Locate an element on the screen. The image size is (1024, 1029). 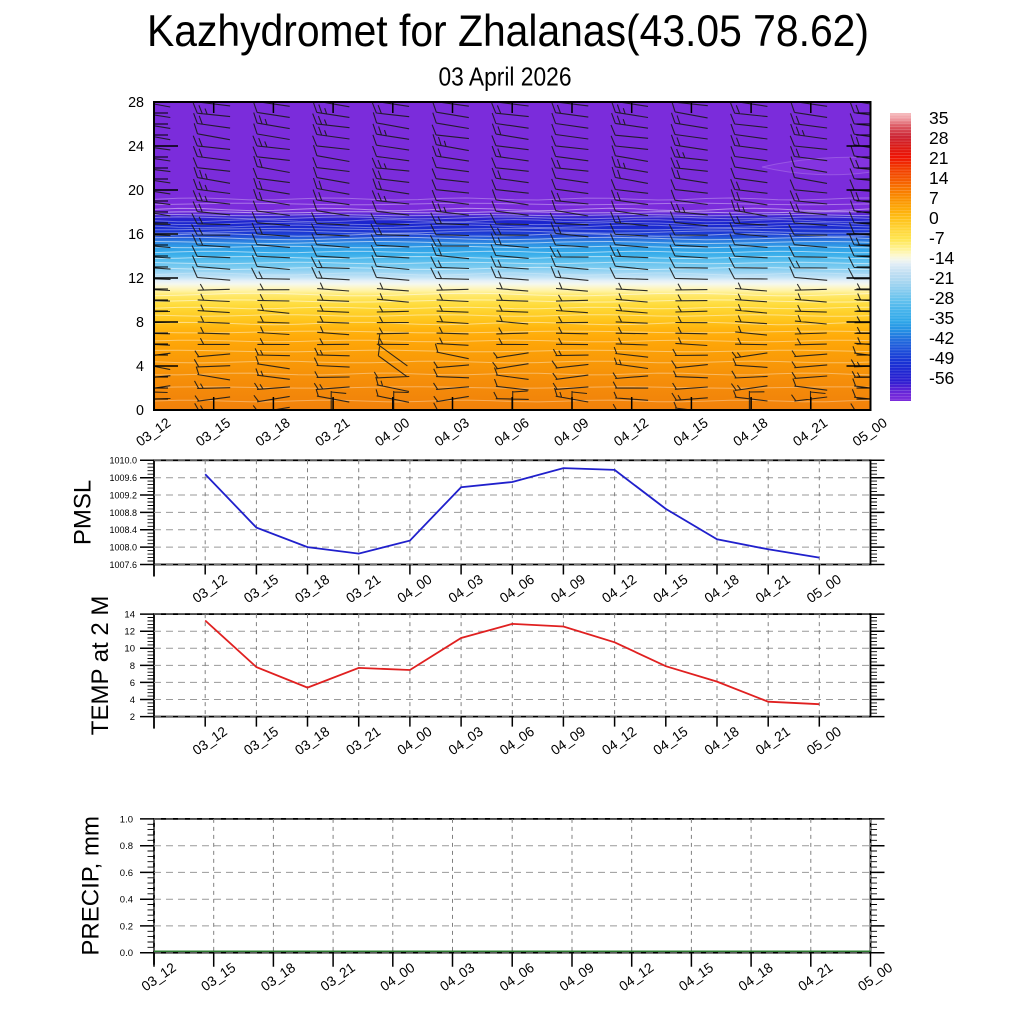
svg-text: 1007.6 is located at coordinates (123, 565).